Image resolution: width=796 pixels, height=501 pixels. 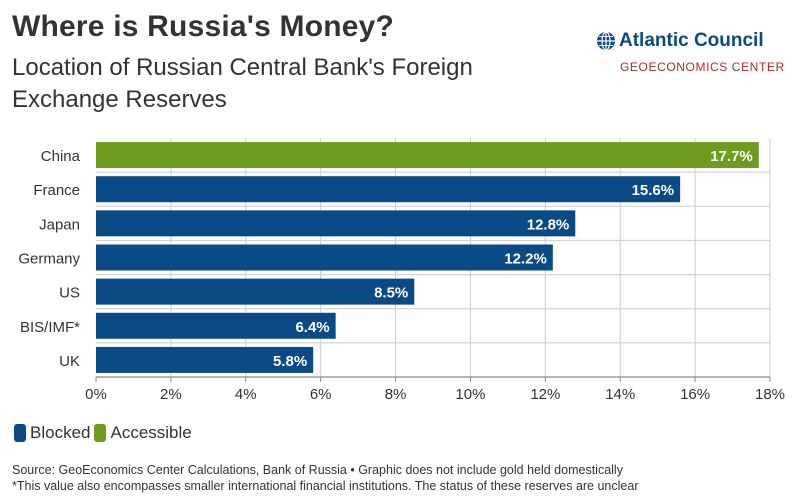 I want to click on legend-swatch-accessible, so click(x=100, y=433).